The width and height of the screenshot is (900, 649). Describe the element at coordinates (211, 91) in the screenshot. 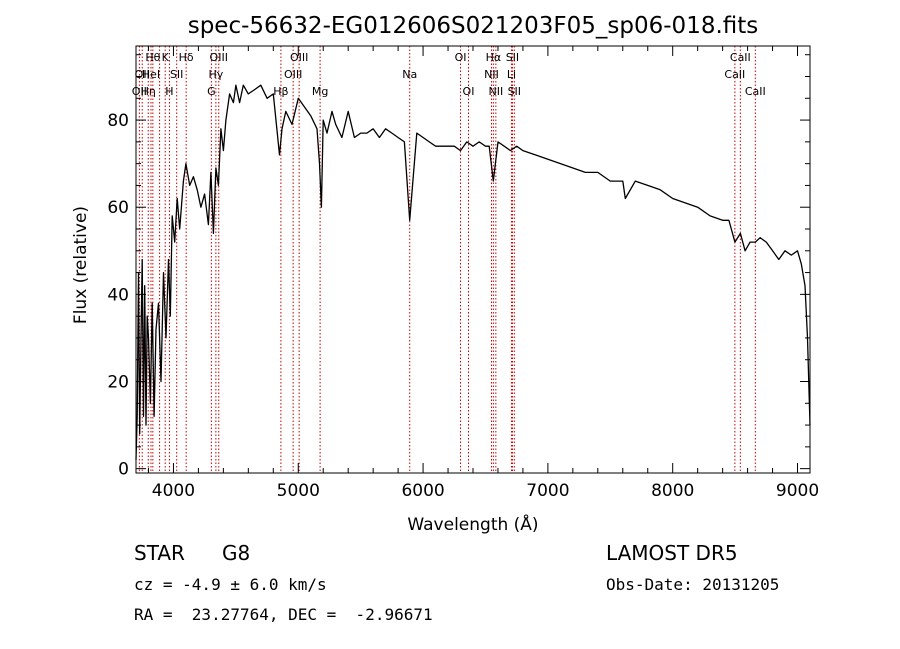

I see `line-marker-label: G` at that location.